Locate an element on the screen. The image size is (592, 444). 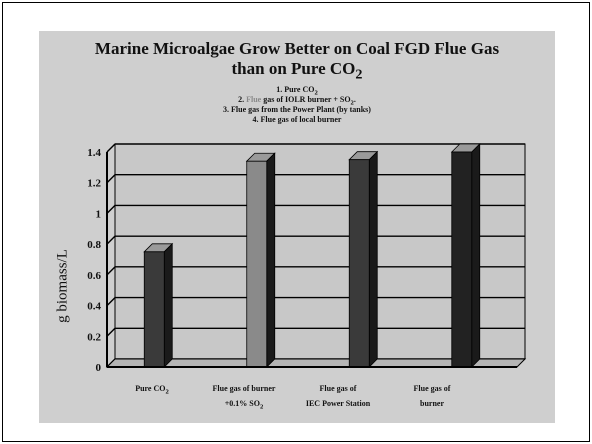
y-tick-label: 1 is located at coordinates (99, 214).